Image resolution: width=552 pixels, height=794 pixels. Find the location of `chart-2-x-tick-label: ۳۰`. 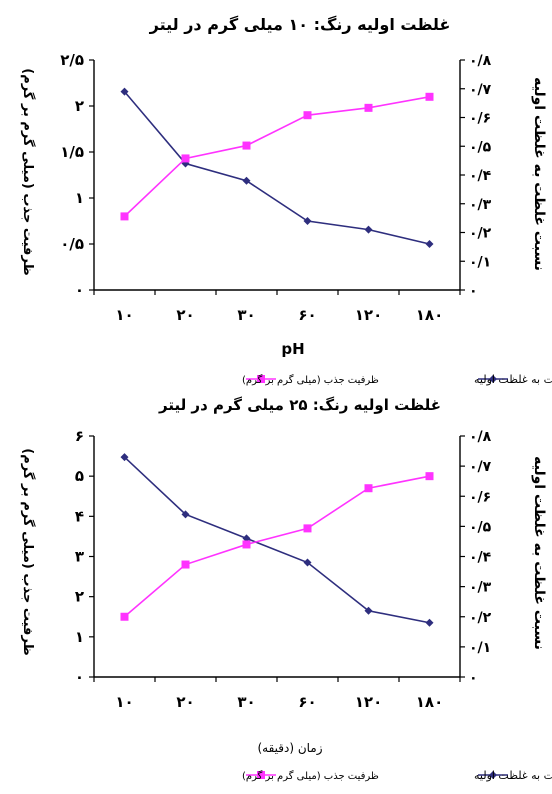

chart-2-x-tick-label: ۳۰ is located at coordinates (246, 702).